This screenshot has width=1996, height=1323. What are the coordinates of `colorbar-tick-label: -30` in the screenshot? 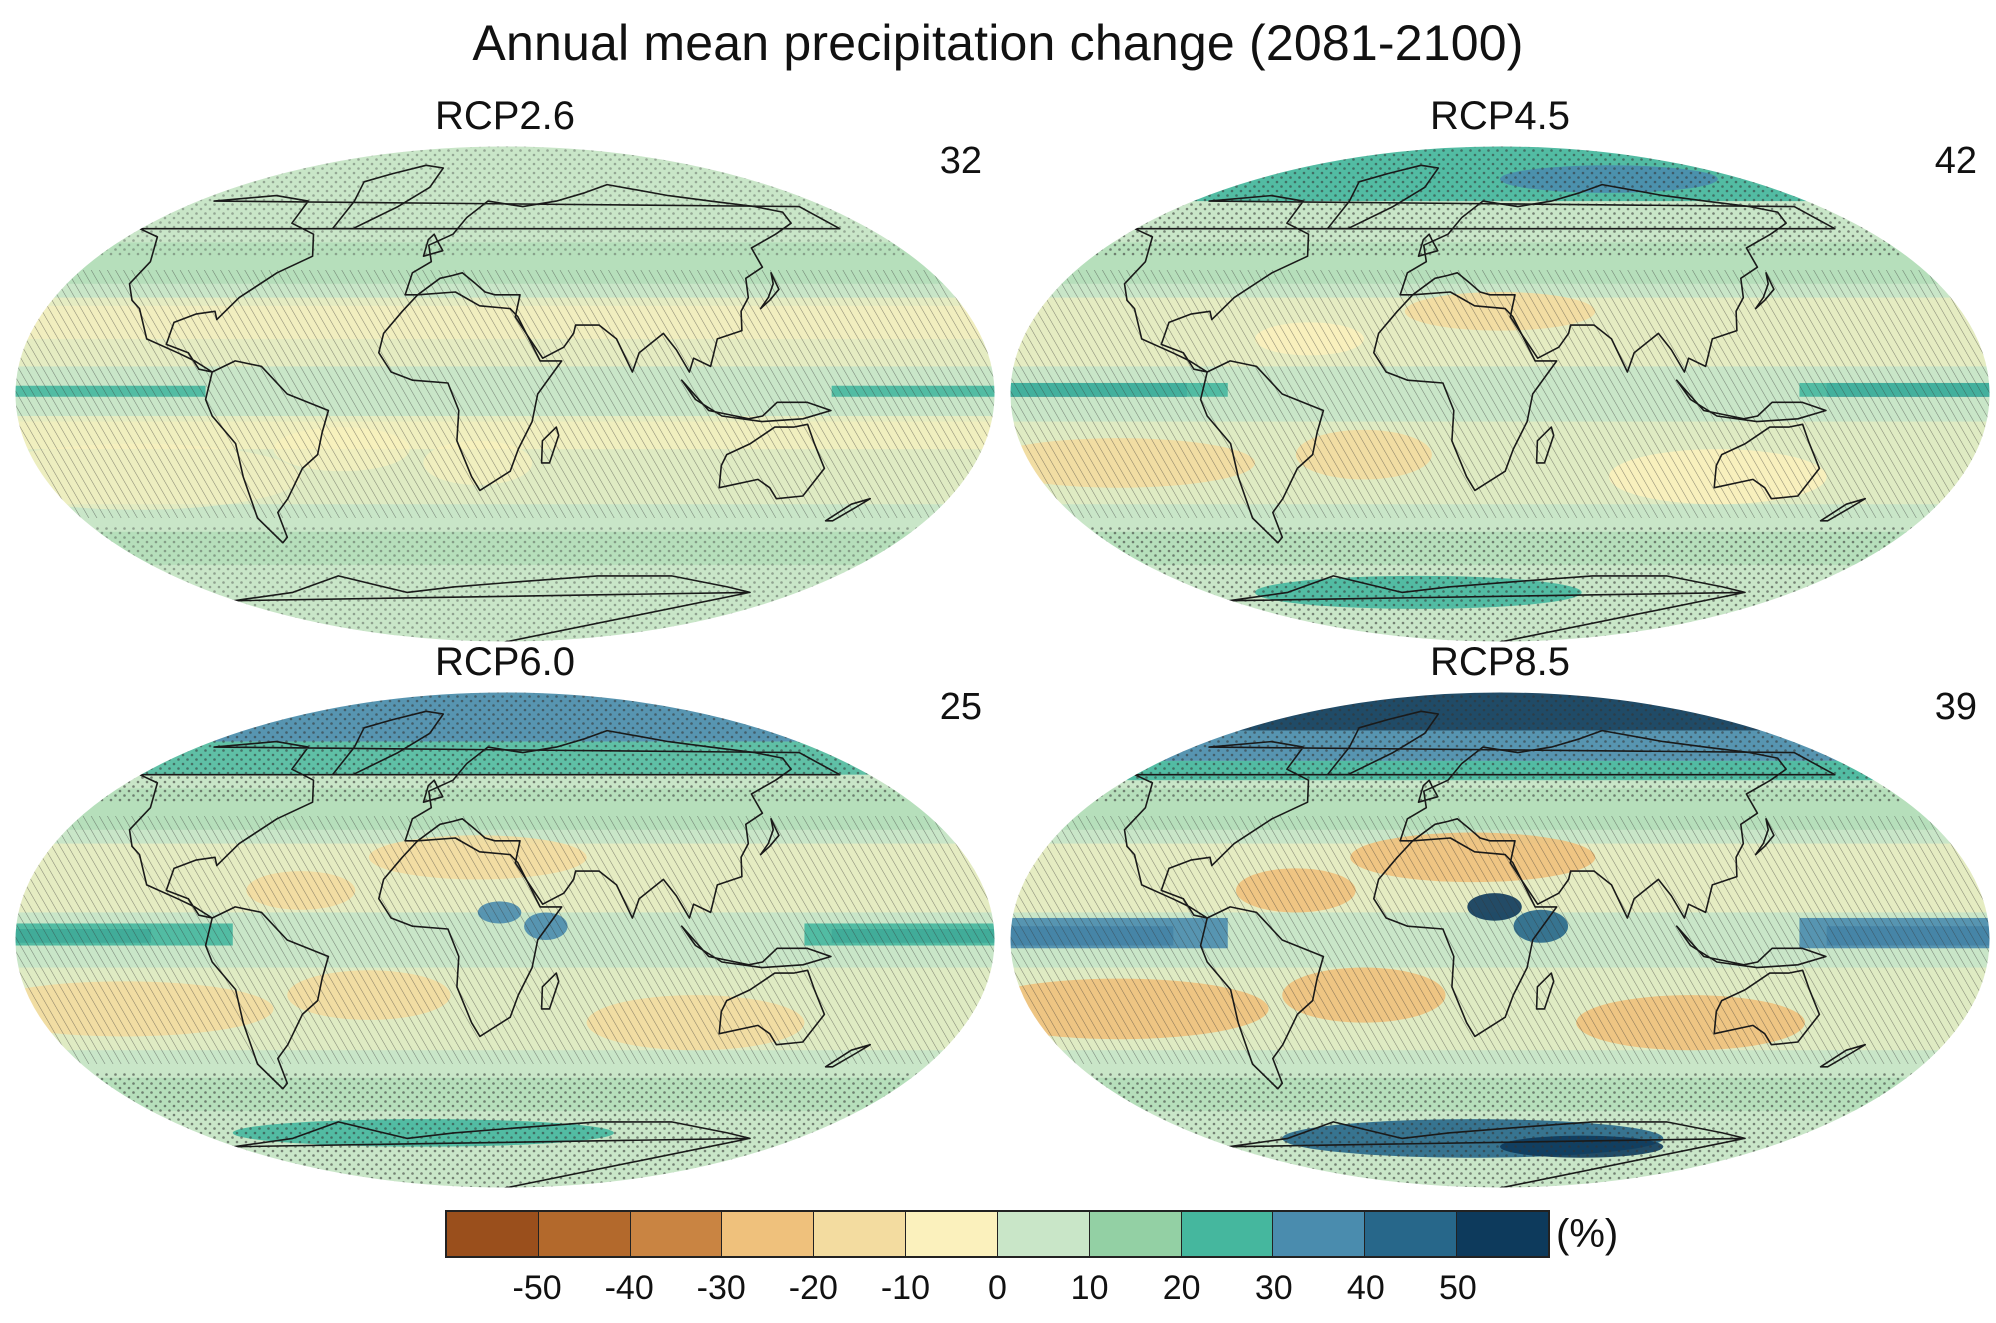 It's located at (721, 1288).